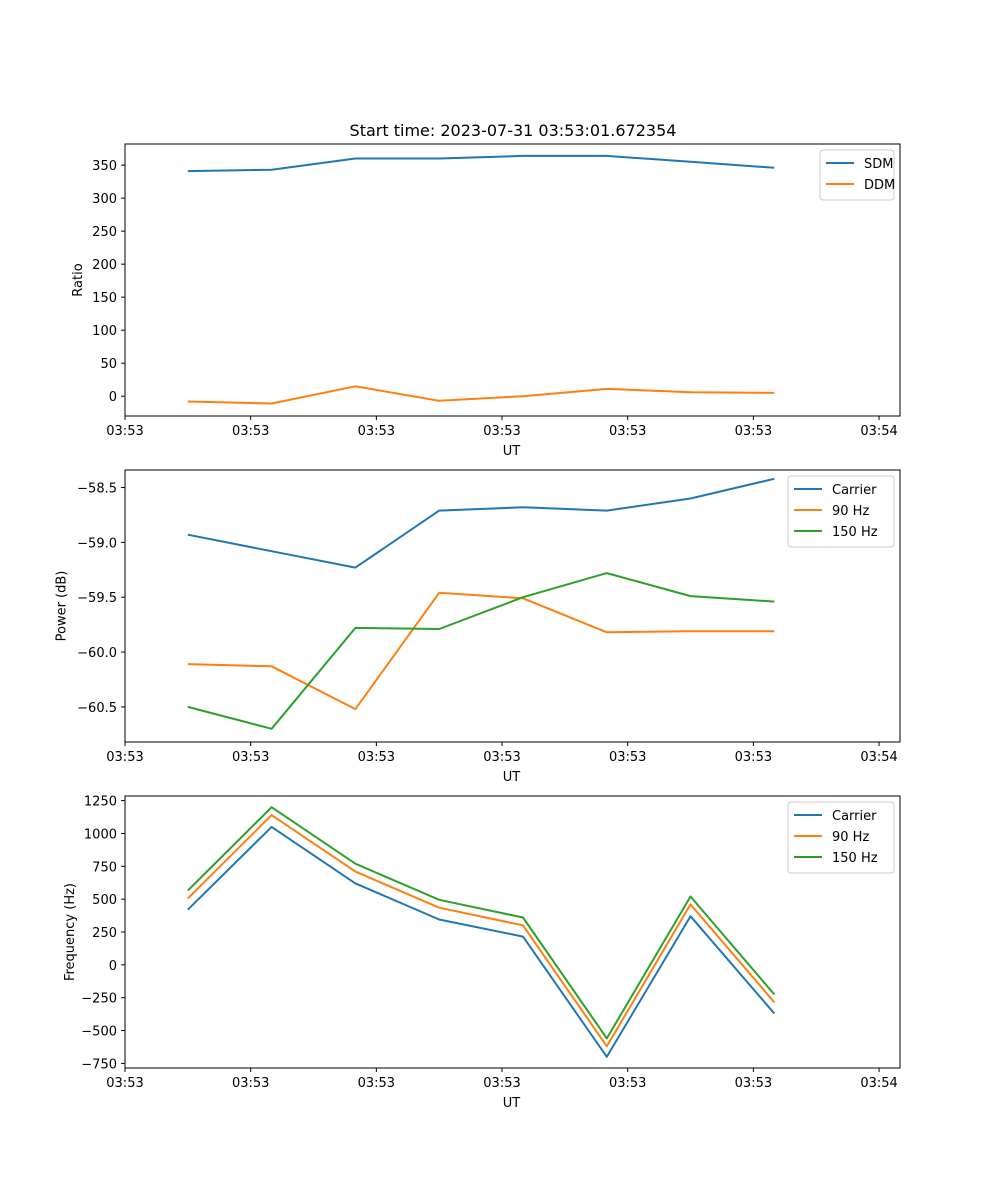 The width and height of the screenshot is (1000, 1200). Describe the element at coordinates (70, 932) in the screenshot. I see `y-axis-label: Frequency (Hz)` at that location.